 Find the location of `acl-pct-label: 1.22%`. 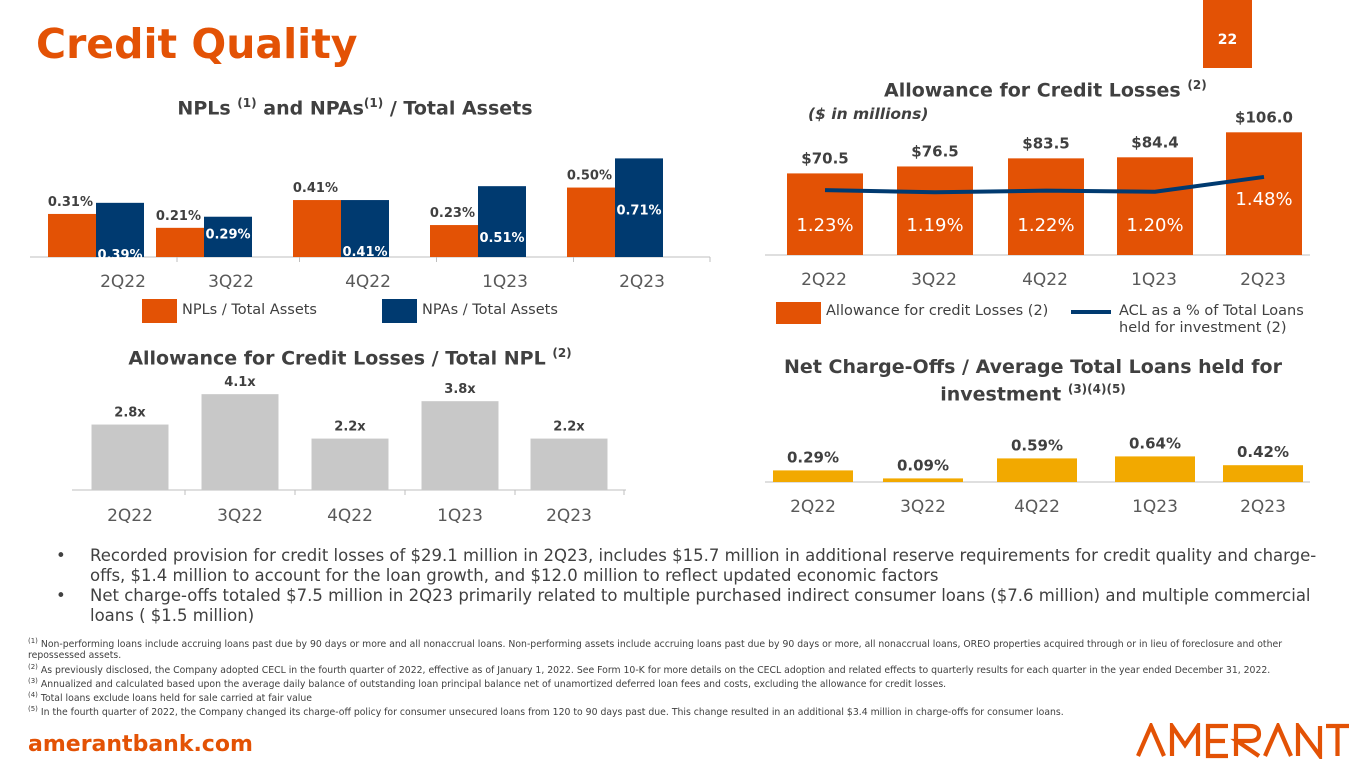

acl-pct-label: 1.22% is located at coordinates (1045, 225).